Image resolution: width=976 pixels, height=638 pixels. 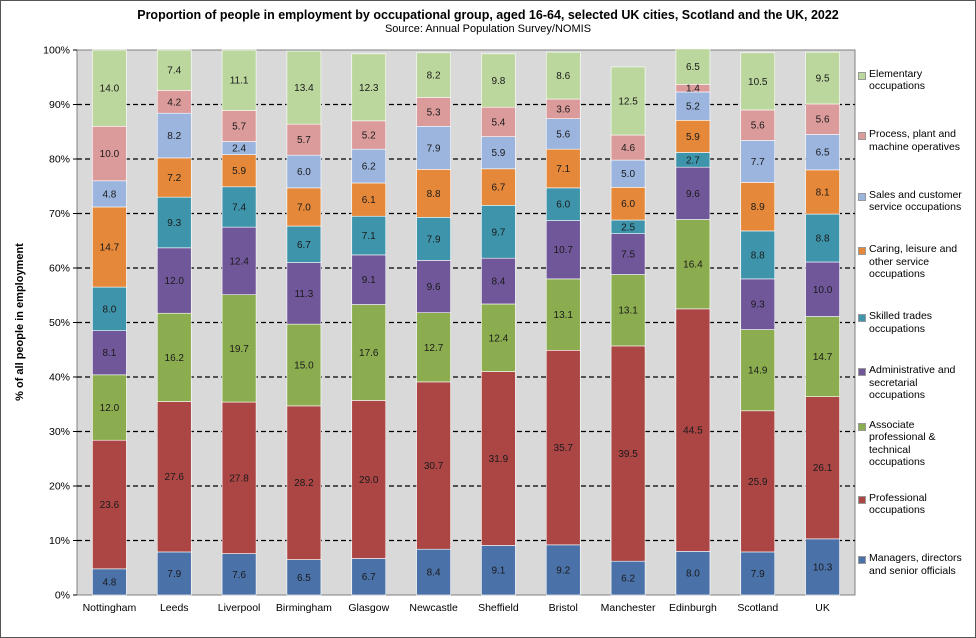 What do you see at coordinates (498, 608) in the screenshot?
I see `x-tick-label: Sheffield` at bounding box center [498, 608].